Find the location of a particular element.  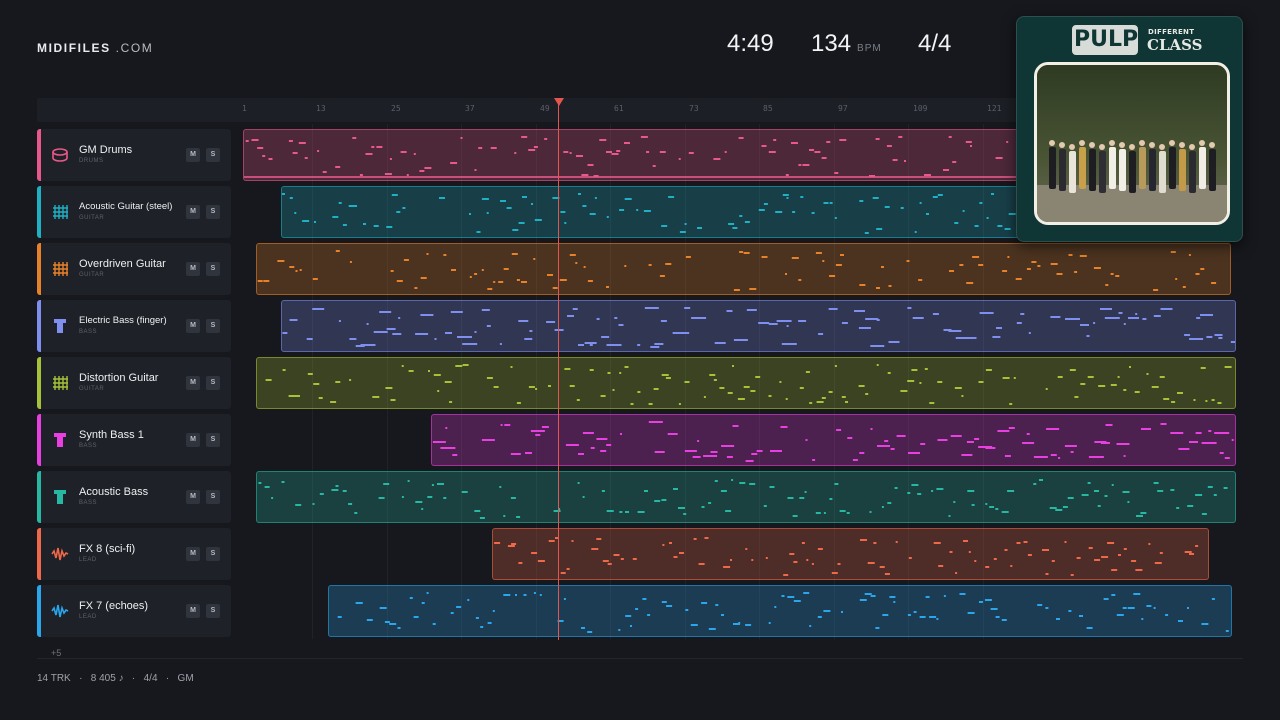

playhead-line is located at coordinates (558, 372).